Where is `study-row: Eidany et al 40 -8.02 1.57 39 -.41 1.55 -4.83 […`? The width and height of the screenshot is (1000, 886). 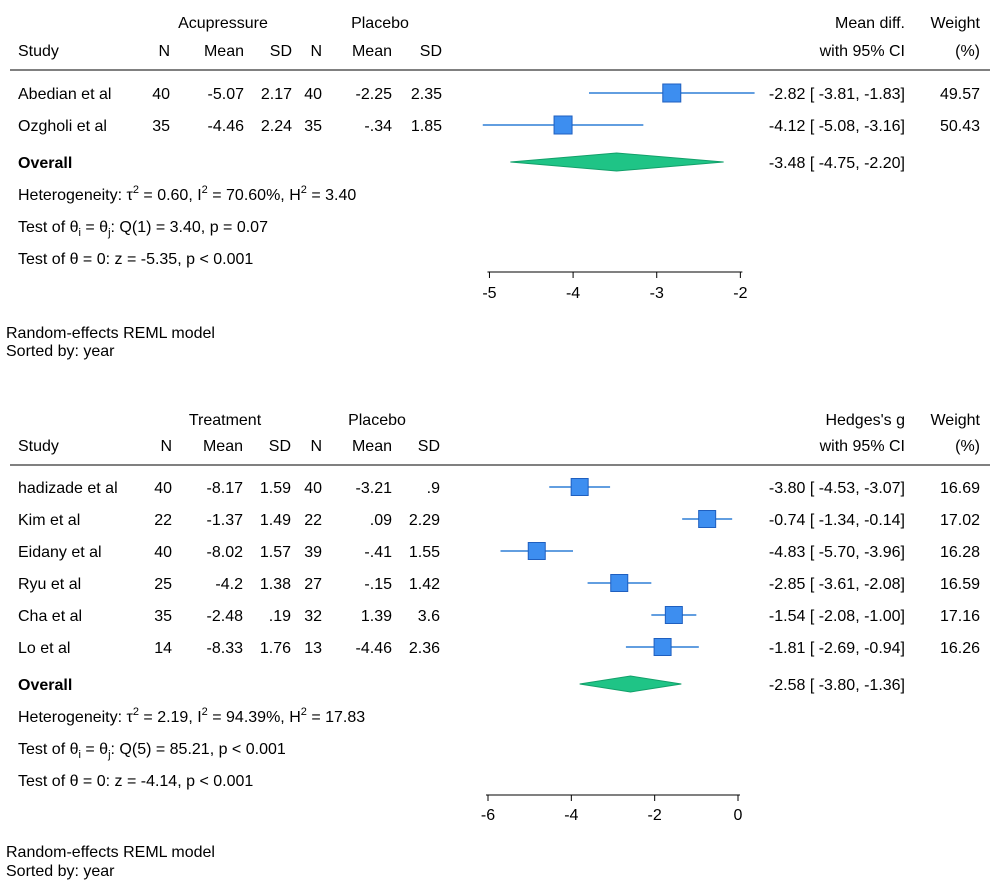 study-row: Eidany et al 40 -8.02 1.57 39 -.41 1.55 -4.83 [… is located at coordinates (499, 551).